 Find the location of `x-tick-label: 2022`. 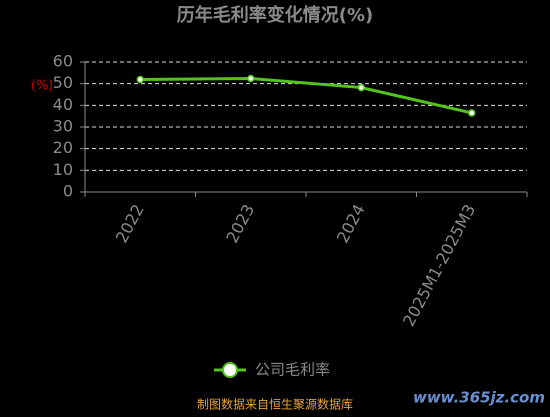

x-tick-label: 2022 is located at coordinates (130, 223).